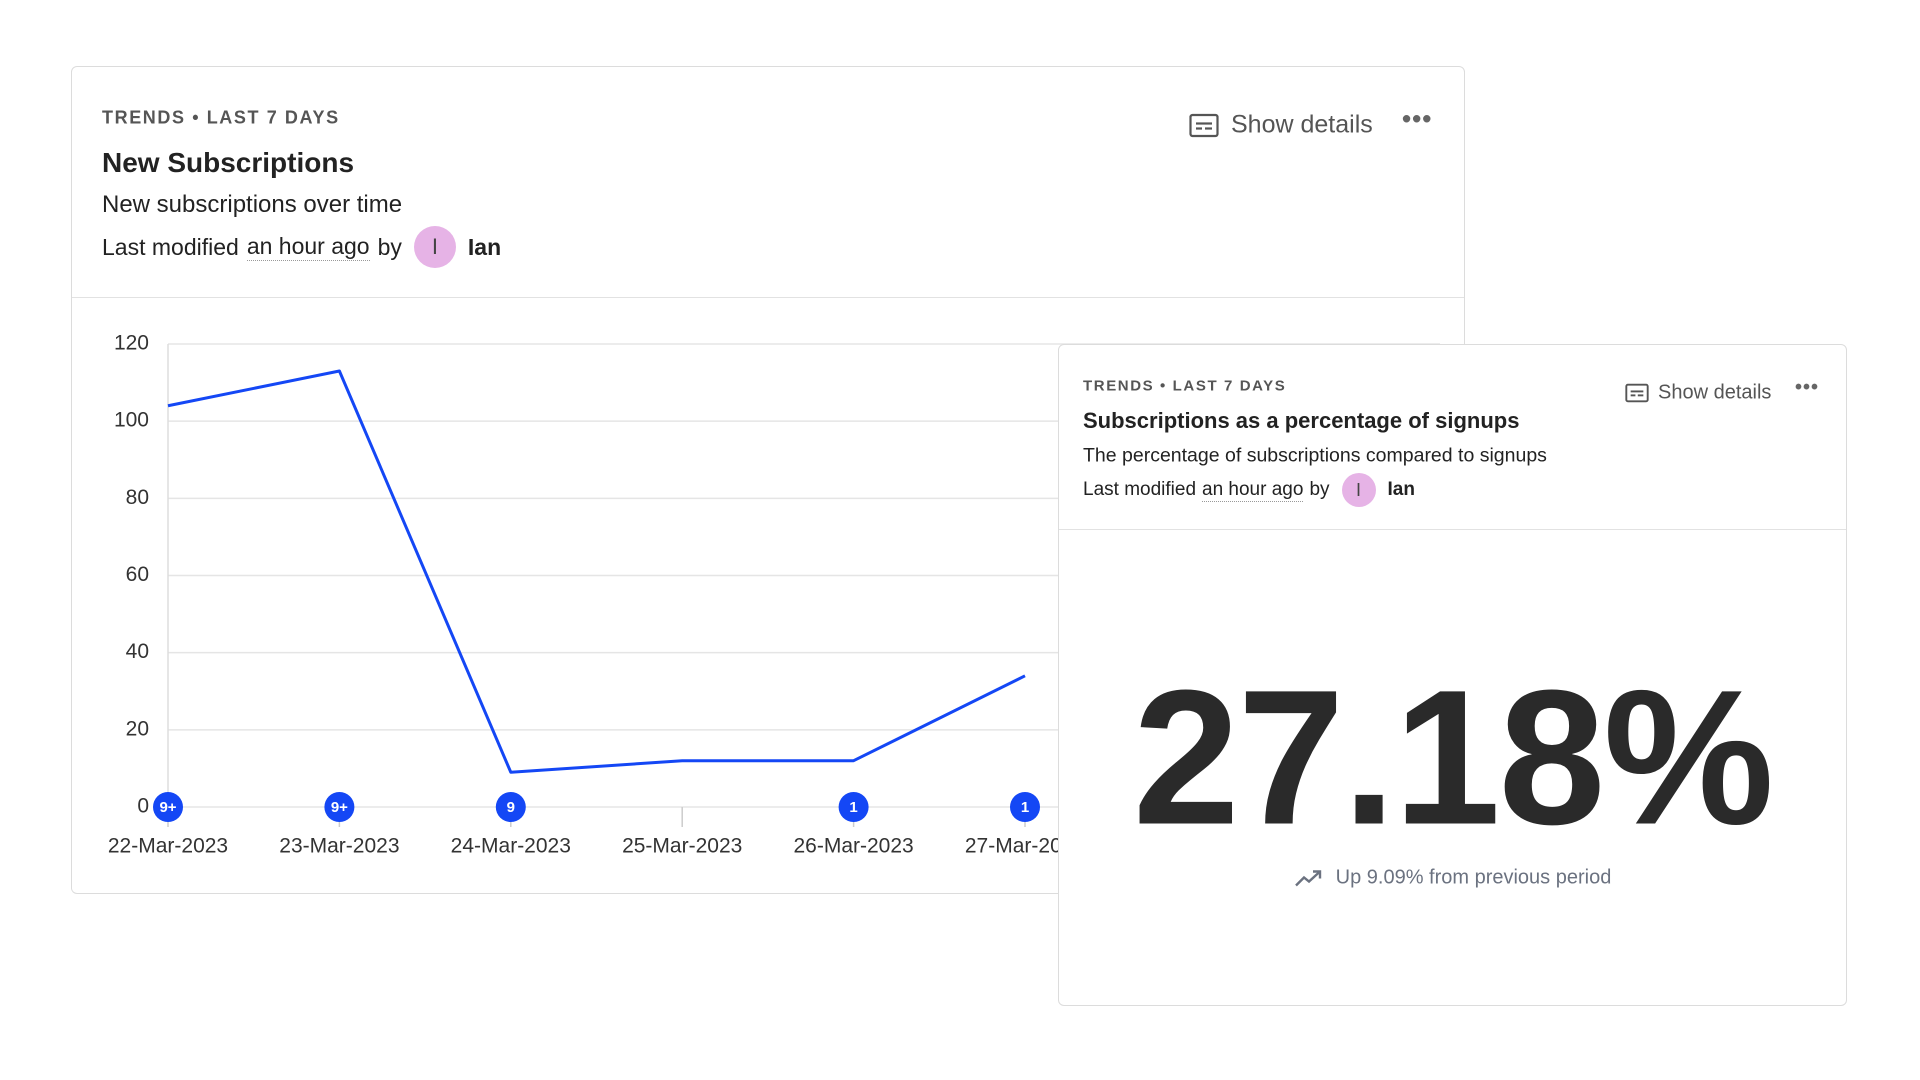  Describe the element at coordinates (1025, 846) in the screenshot. I see `x-tick-label: 27-Mar-2023` at that location.